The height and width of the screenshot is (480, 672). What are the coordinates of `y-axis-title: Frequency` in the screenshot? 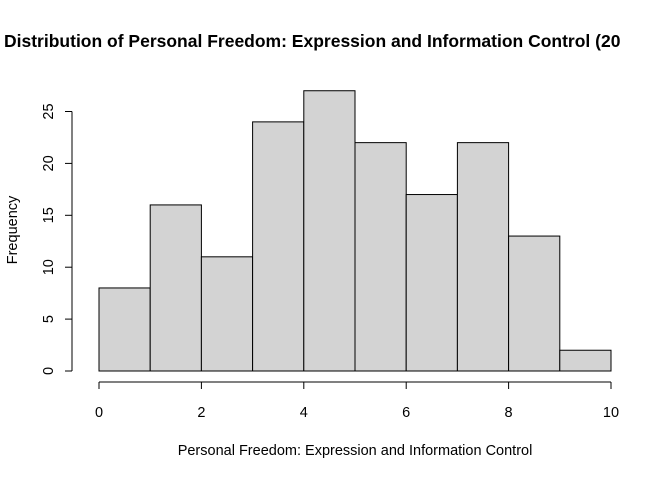 It's located at (13, 229).